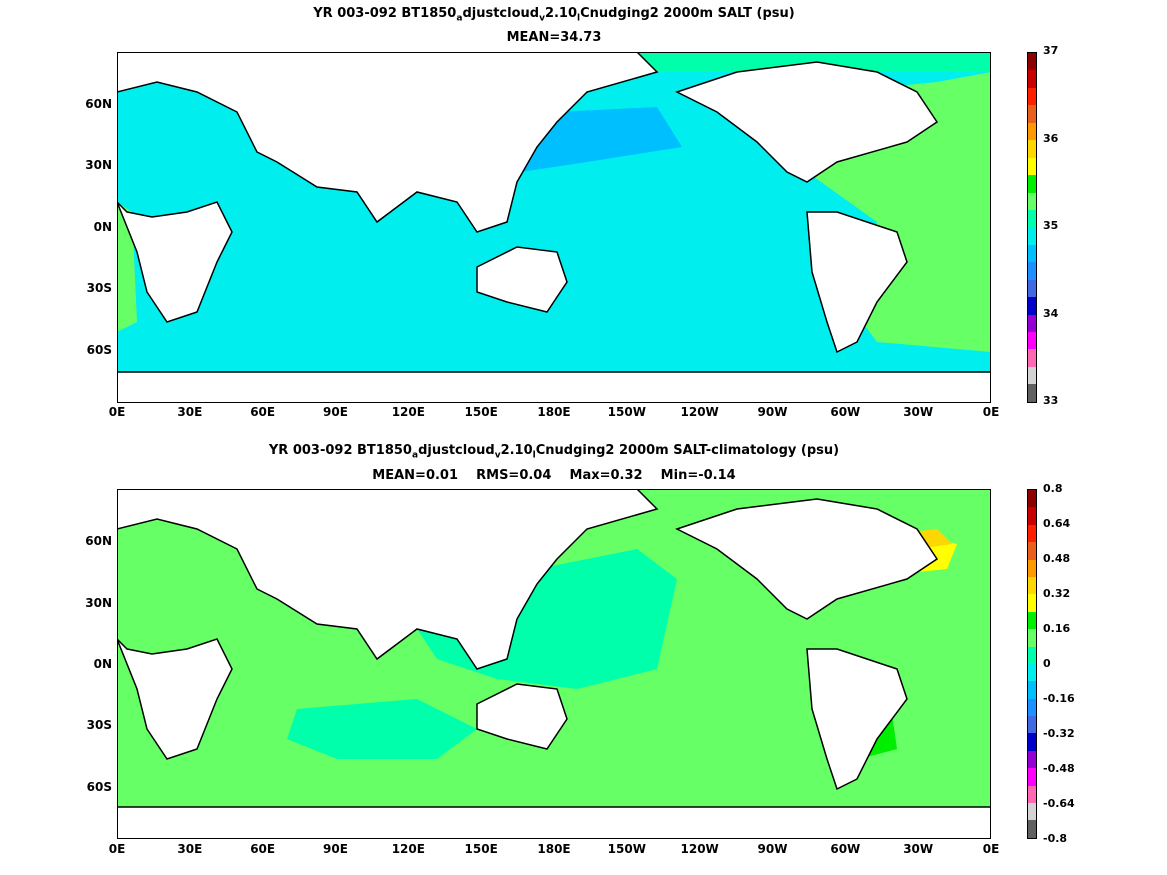 This screenshot has height=875, width=1167. I want to click on panel2-ytick: 60S, so click(99, 787).